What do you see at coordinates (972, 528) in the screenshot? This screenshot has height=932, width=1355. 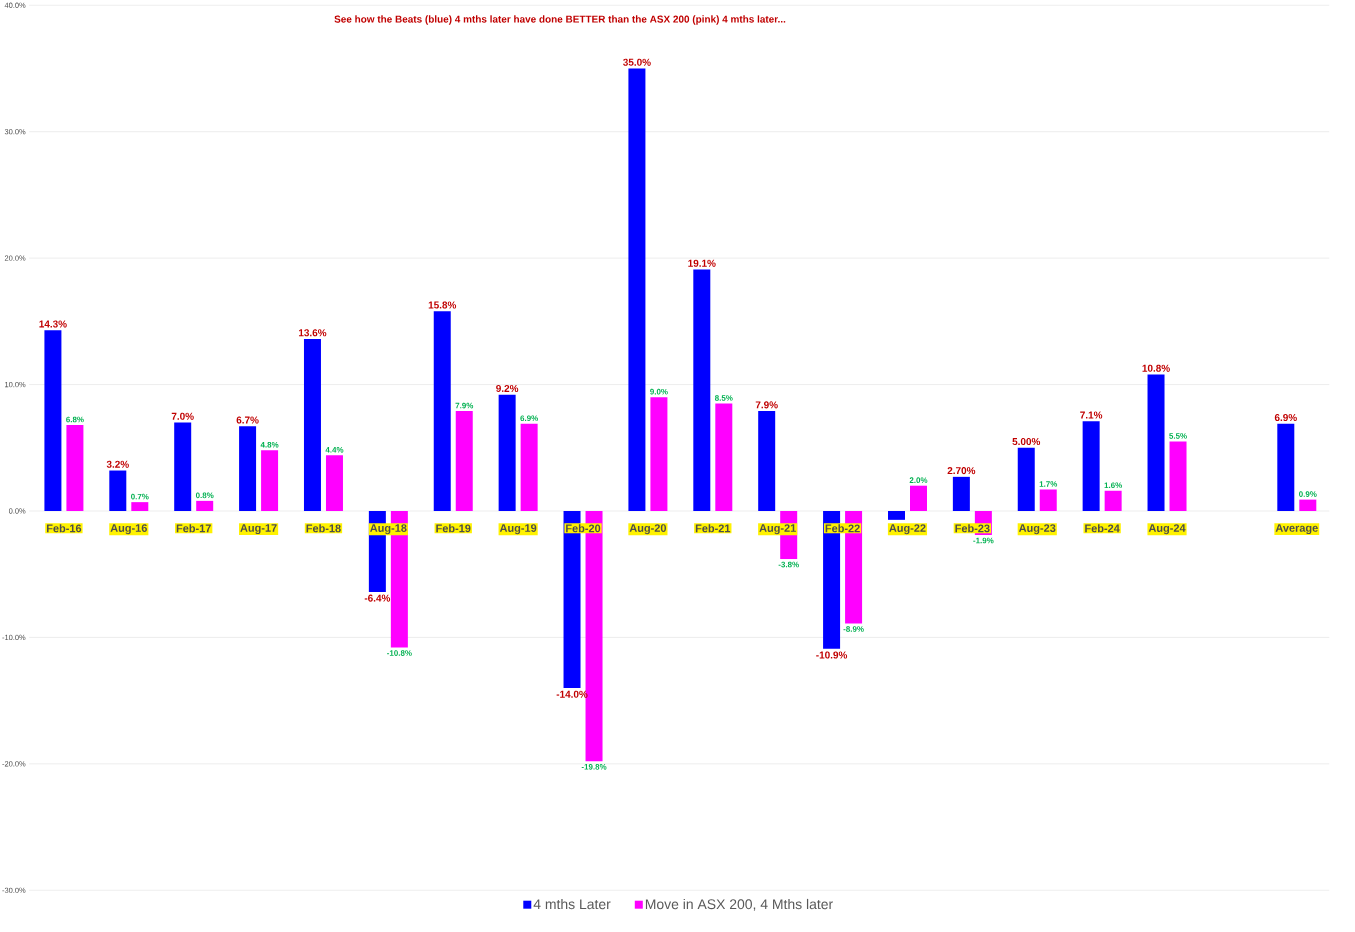 I see `x-tick-label: Feb-23` at bounding box center [972, 528].